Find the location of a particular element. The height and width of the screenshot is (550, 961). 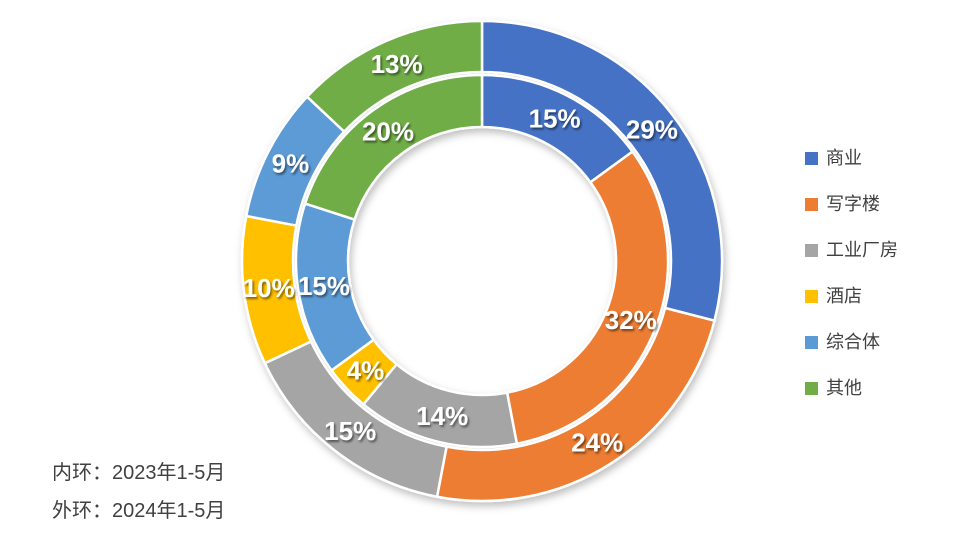

legend-label: 综合体 is located at coordinates (853, 342).